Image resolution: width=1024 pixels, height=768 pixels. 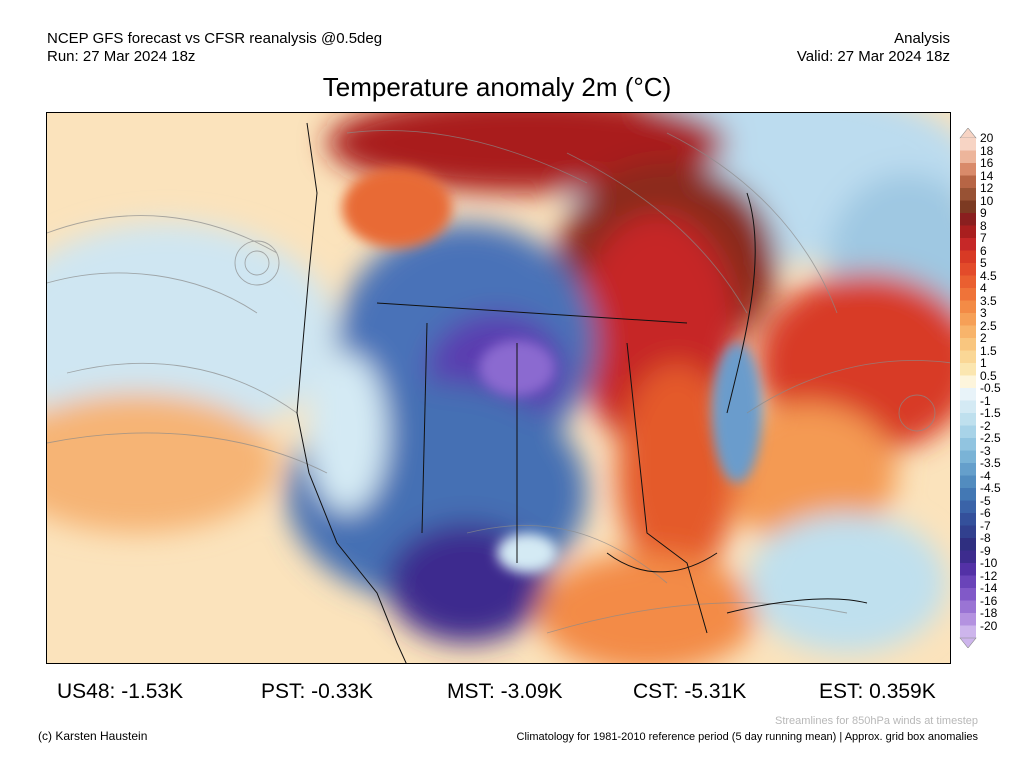 I want to click on stat-pst: PST: -0.33K, so click(x=317, y=691).